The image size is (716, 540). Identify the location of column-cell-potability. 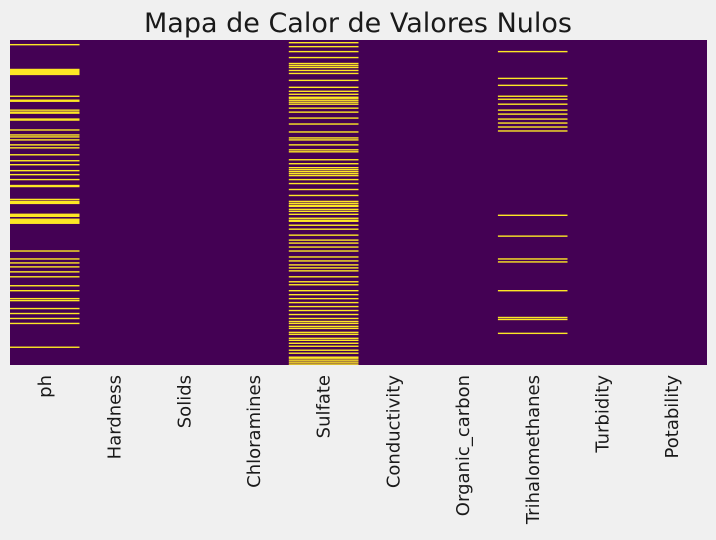
(672, 202).